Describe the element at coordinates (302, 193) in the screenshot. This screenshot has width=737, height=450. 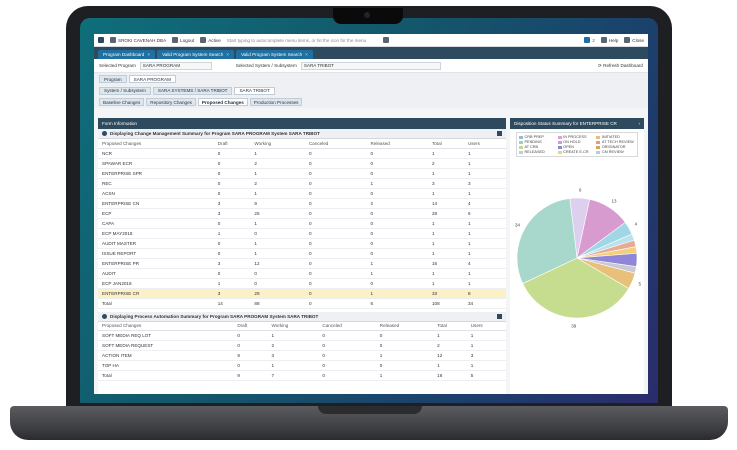
I see `table-row: ACSN 0 1 0 0 1 1` at that location.